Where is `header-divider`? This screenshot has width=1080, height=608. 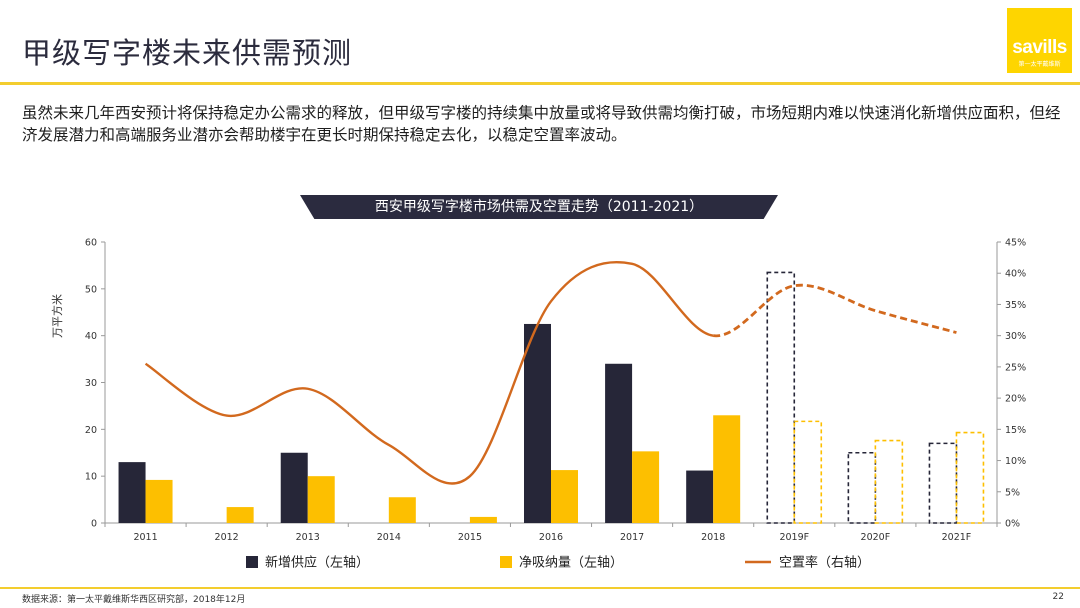
header-divider is located at coordinates (540, 83).